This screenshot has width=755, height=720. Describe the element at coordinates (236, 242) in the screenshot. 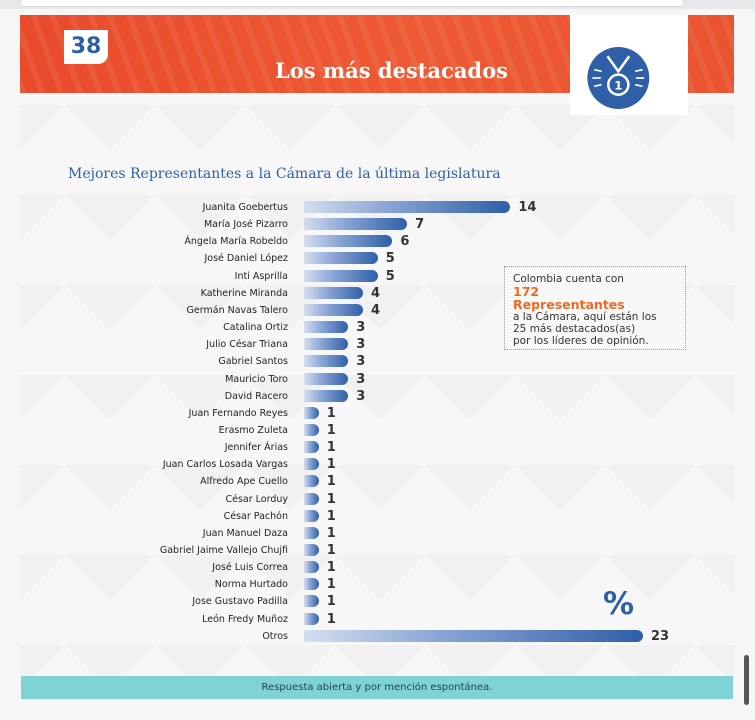

I see `bar-label: Ángela María Robeldo` at that location.